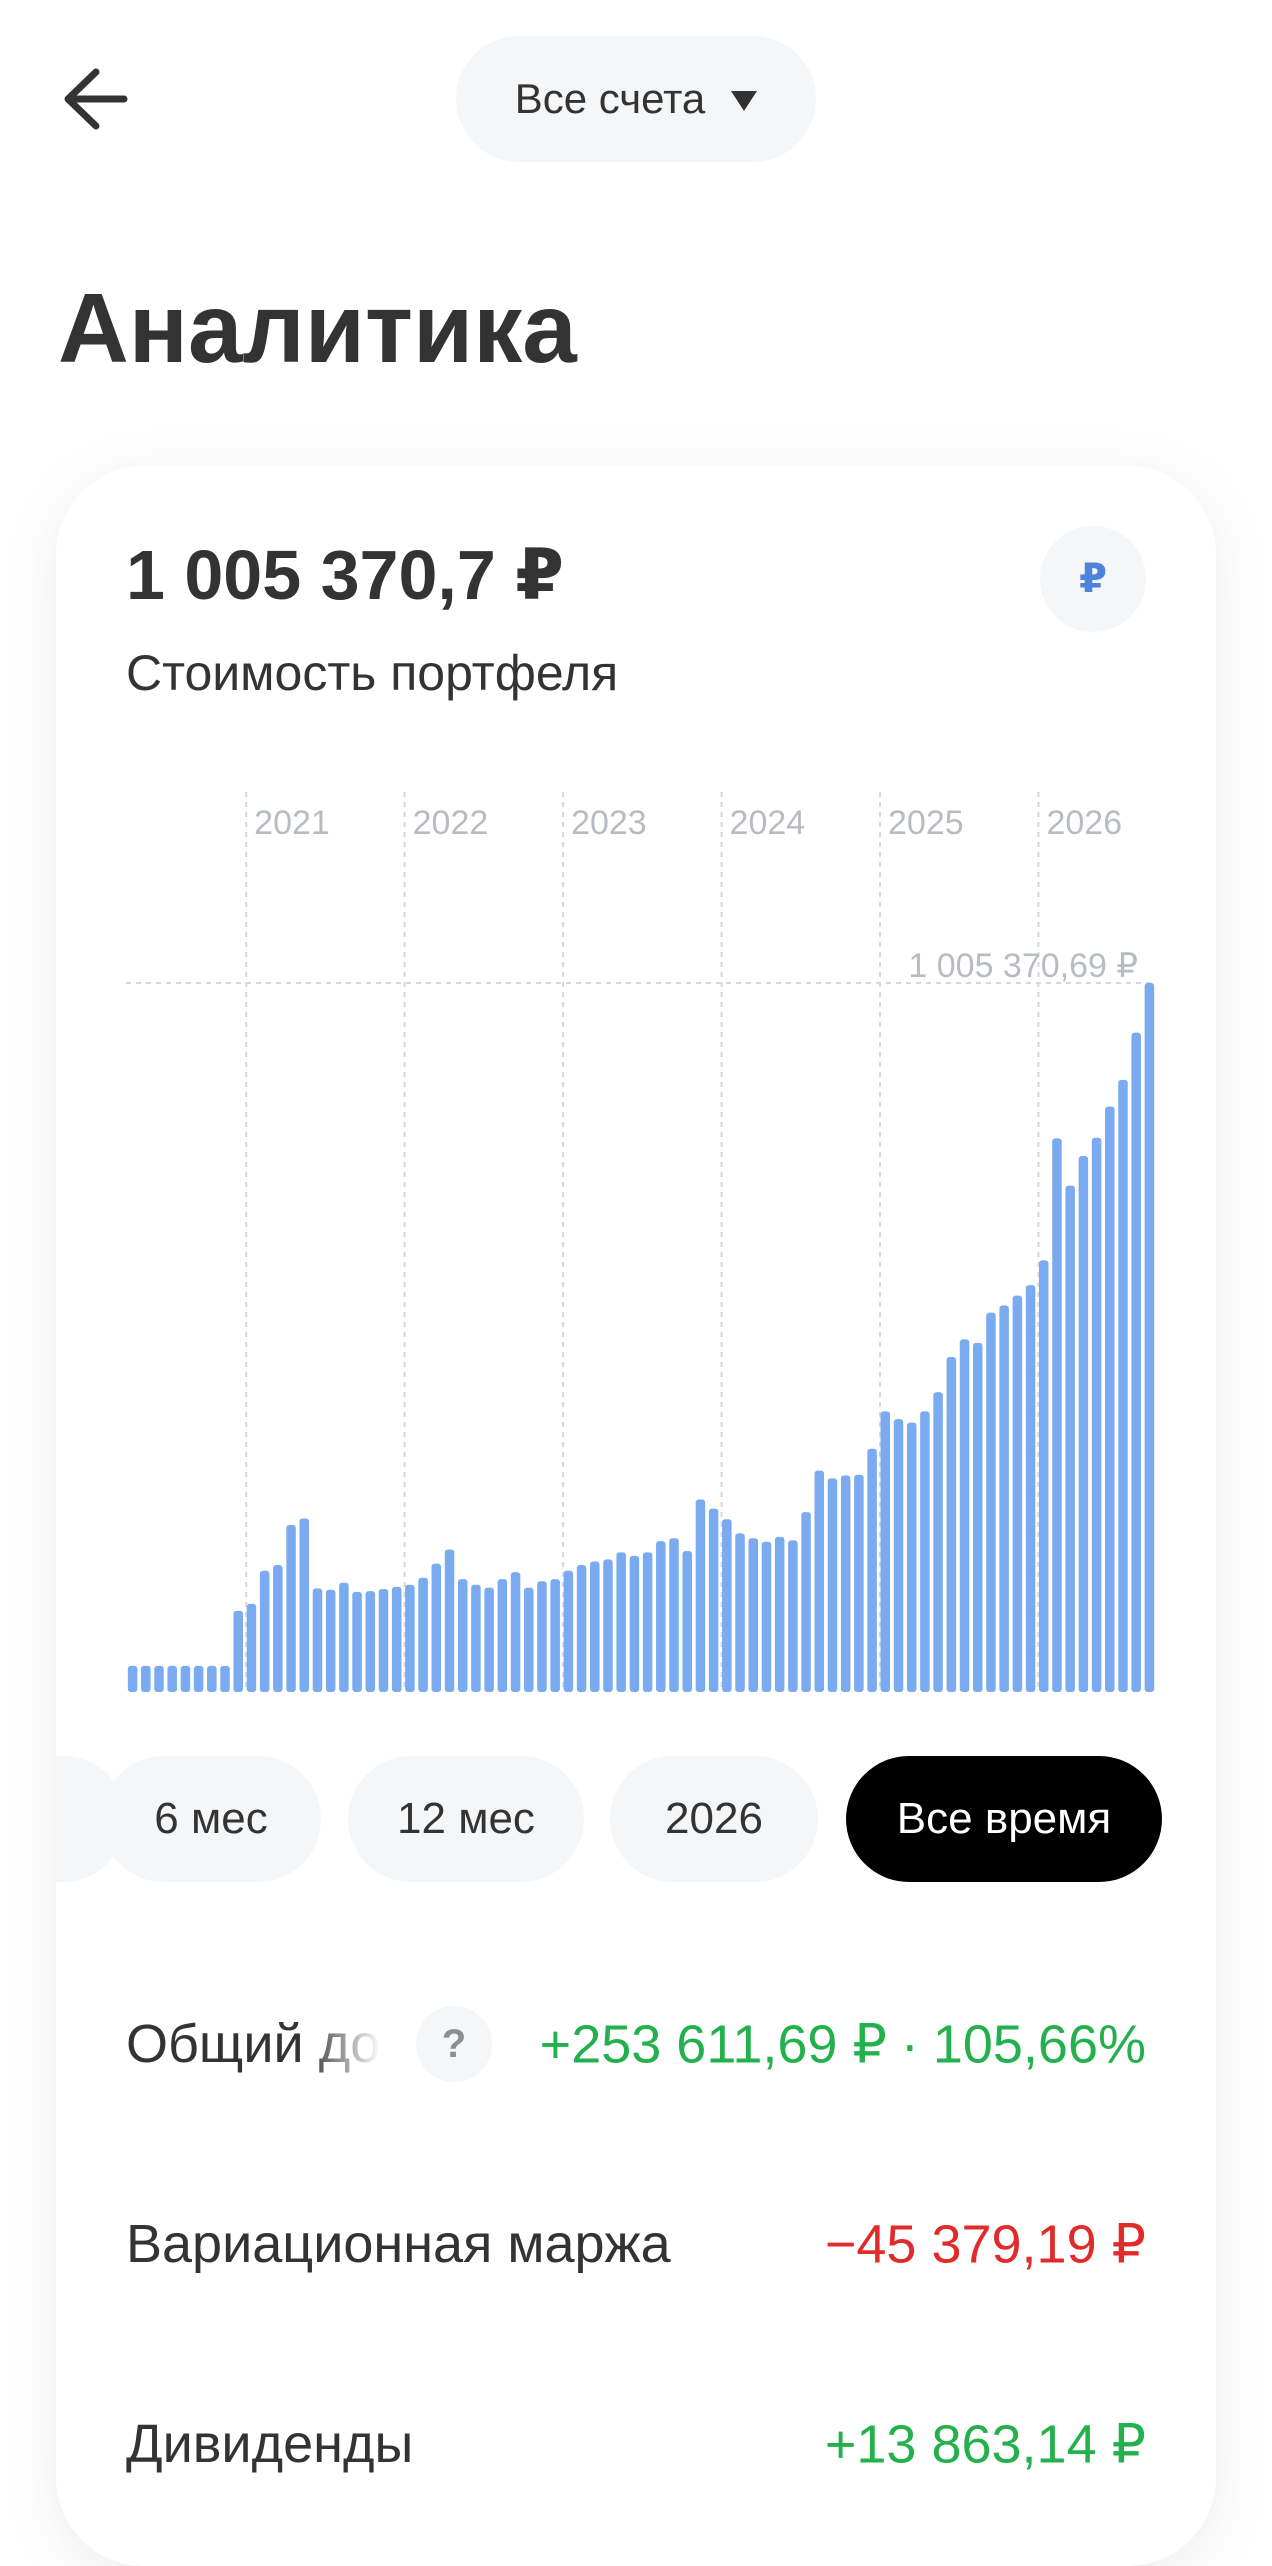 The height and width of the screenshot is (2566, 1272). I want to click on stat-variation-margin: Вариационная маржа −45 379,19 ₽, so click(636, 2244).